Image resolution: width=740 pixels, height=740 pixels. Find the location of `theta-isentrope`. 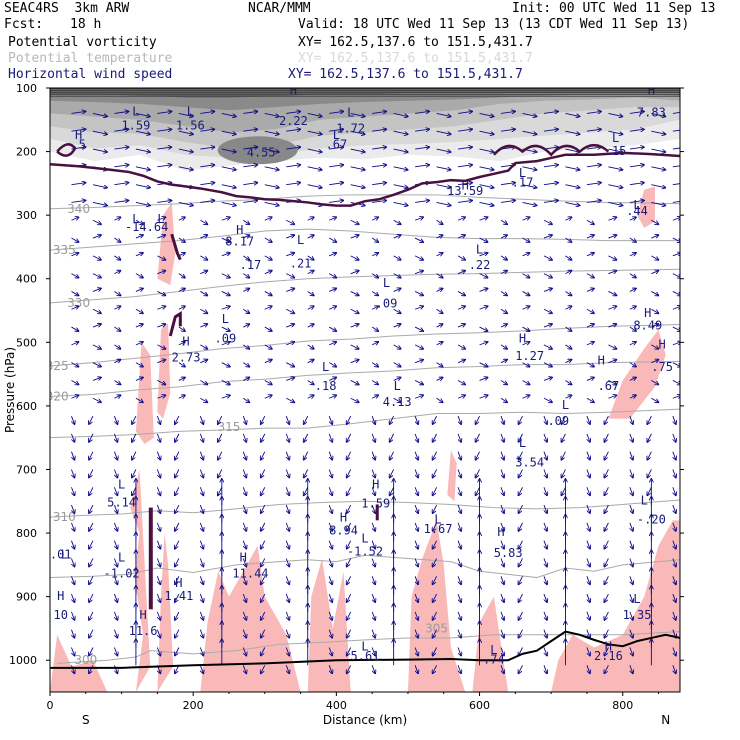

theta-isentrope is located at coordinates (365, 286).